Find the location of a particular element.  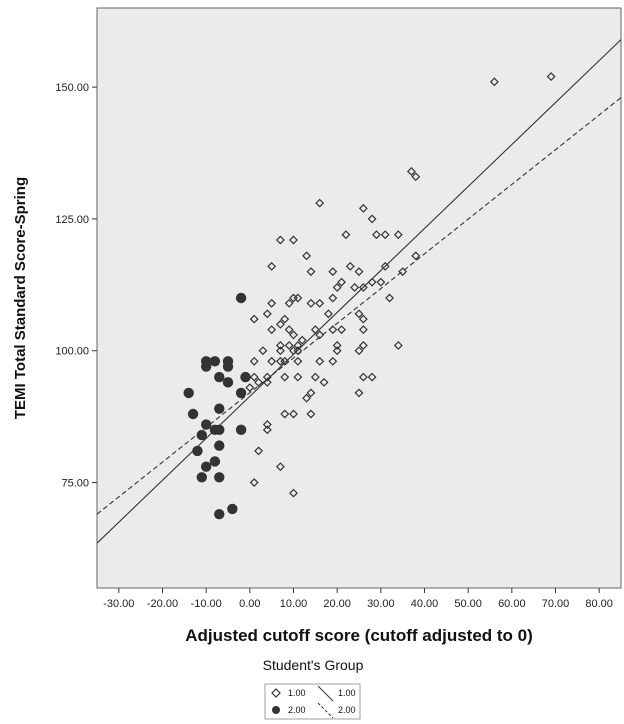

x-tick-label: 0.00 is located at coordinates (249, 604).